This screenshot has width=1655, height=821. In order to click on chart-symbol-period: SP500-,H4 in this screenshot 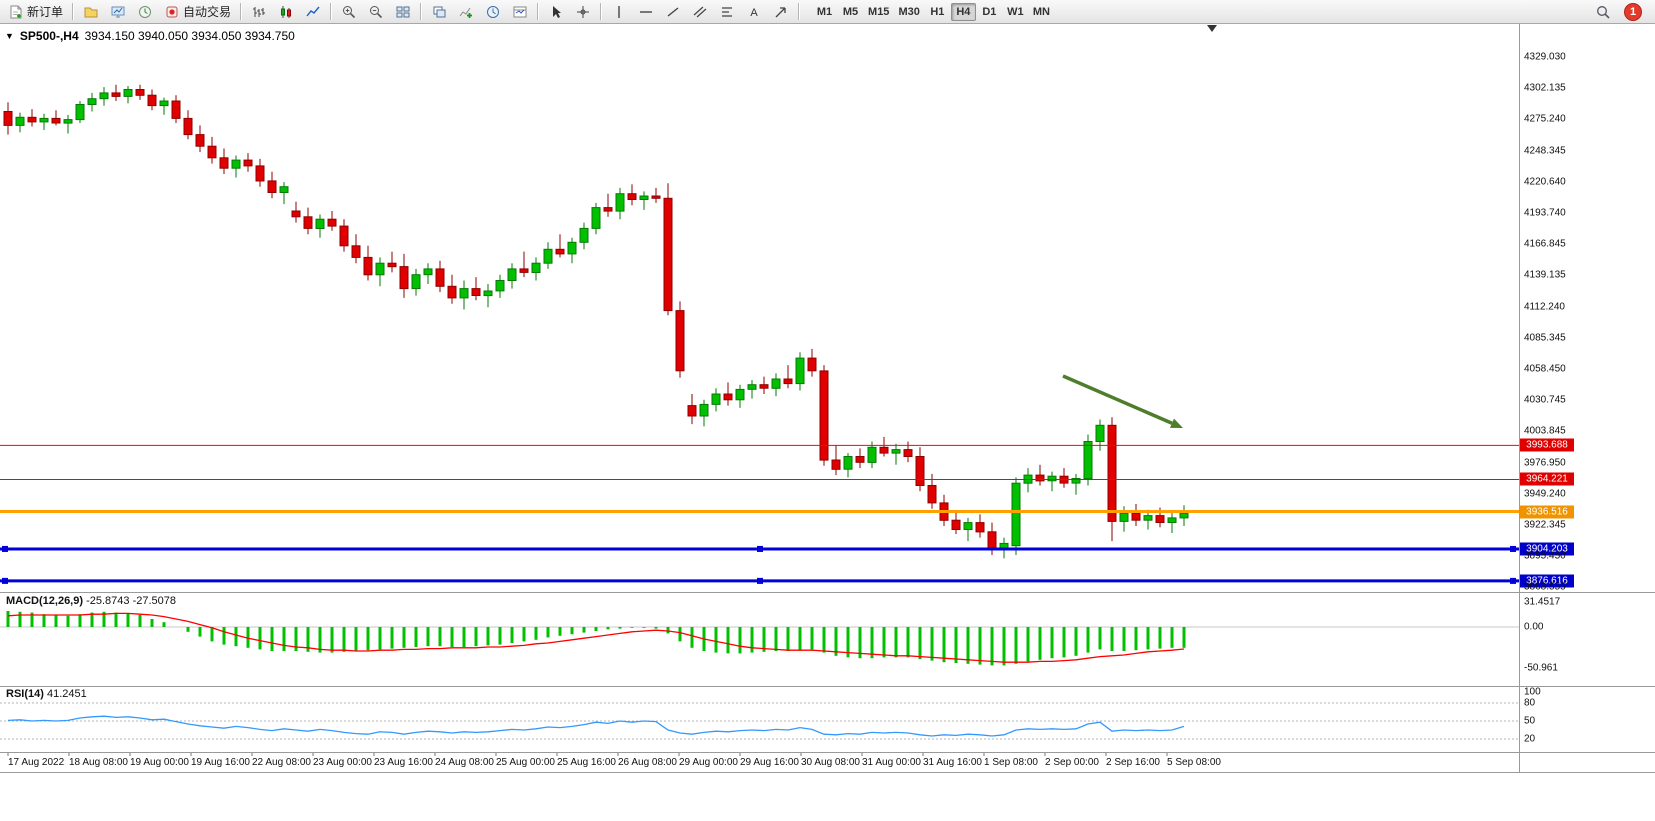, I will do `click(49, 36)`.